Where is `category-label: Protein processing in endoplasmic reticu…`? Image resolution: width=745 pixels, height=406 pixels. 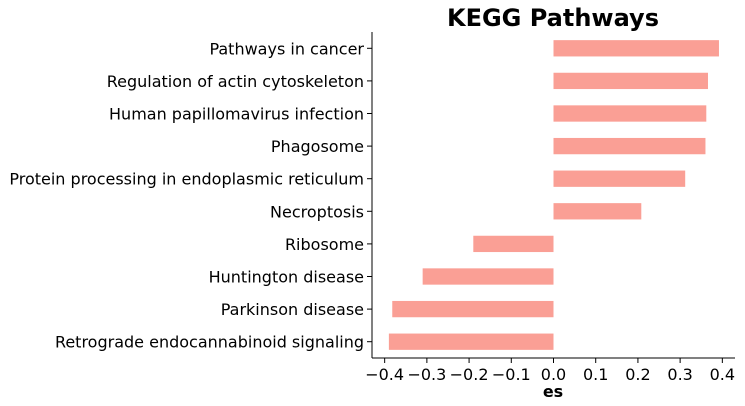 category-label: Protein processing in endoplasmic reticu… is located at coordinates (186, 179).